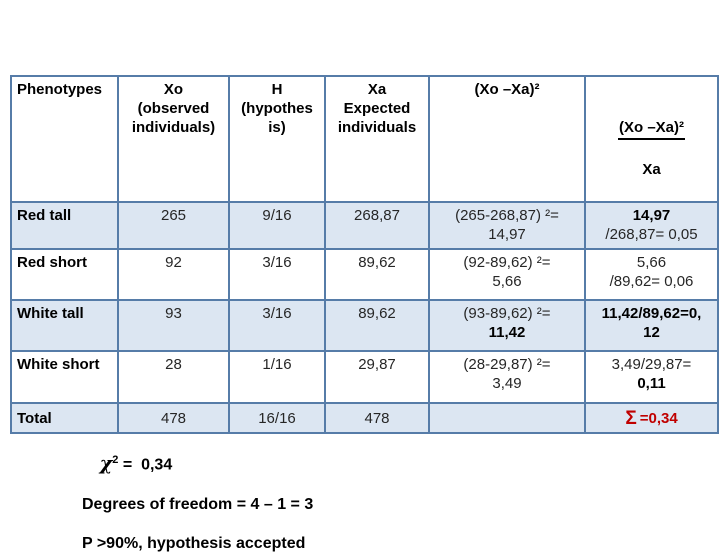  What do you see at coordinates (64, 418) in the screenshot?
I see `total-label: Total` at bounding box center [64, 418].